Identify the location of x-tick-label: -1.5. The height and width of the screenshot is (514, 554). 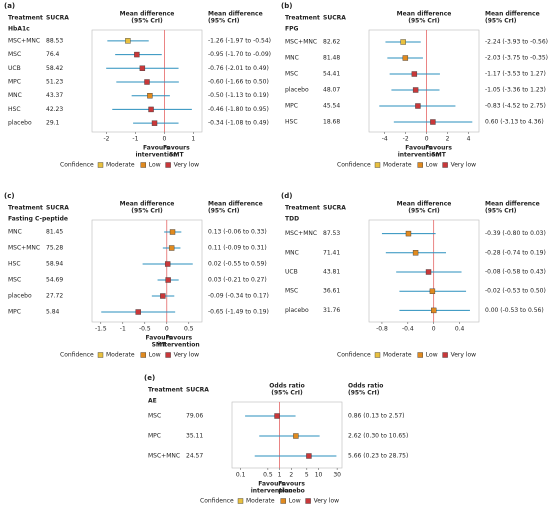
(101, 329).